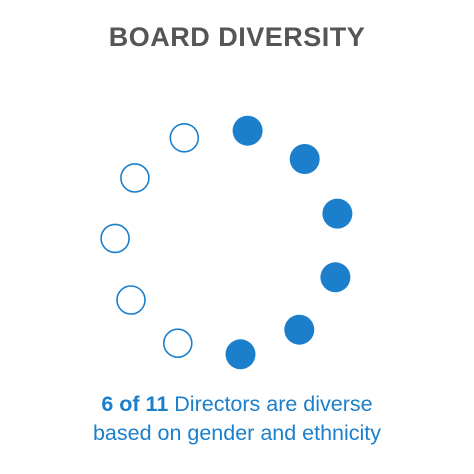 This screenshot has height=474, width=474. What do you see at coordinates (237, 37) in the screenshot?
I see `page-title: BOARD DIVERSITY` at bounding box center [237, 37].